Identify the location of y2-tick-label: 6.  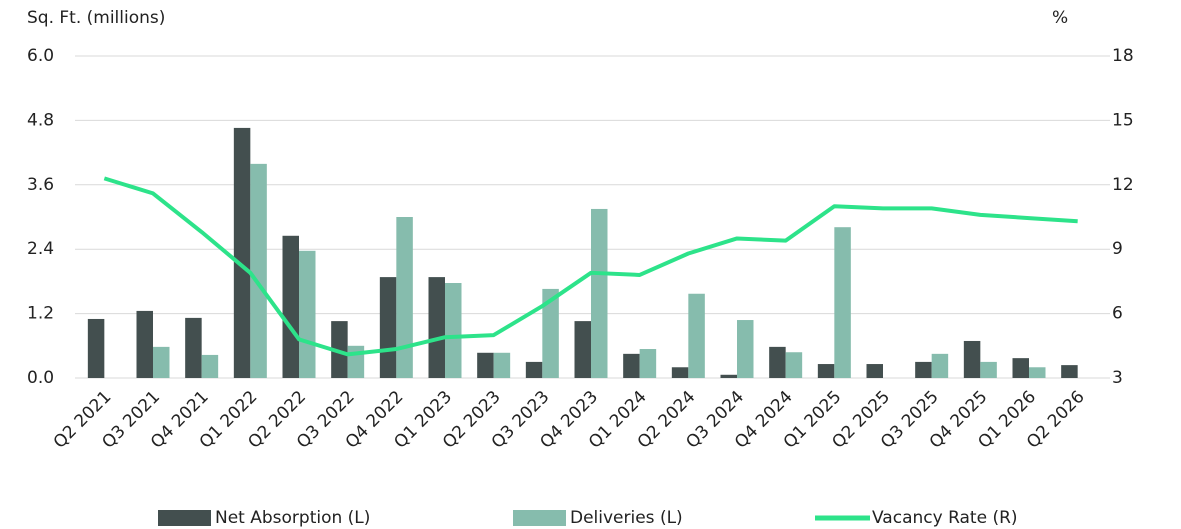
(1117, 314).